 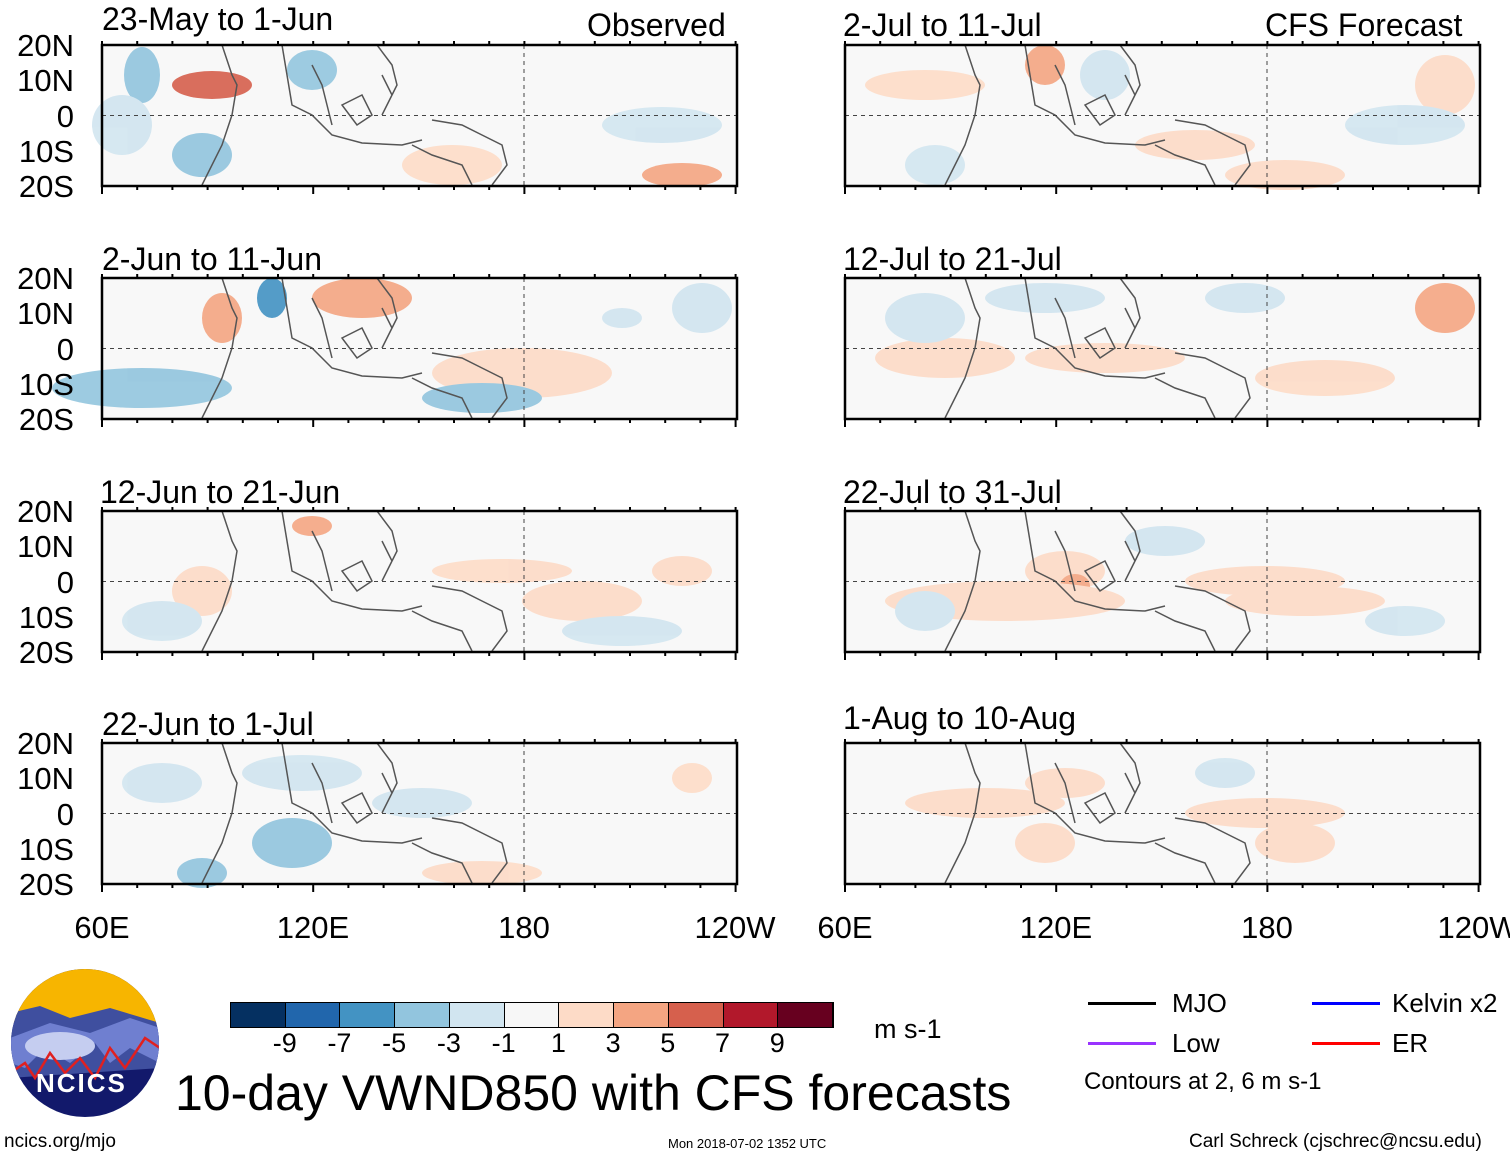 What do you see at coordinates (952, 259) in the screenshot?
I see `panel-title: 12-Jul to 21-Jul` at bounding box center [952, 259].